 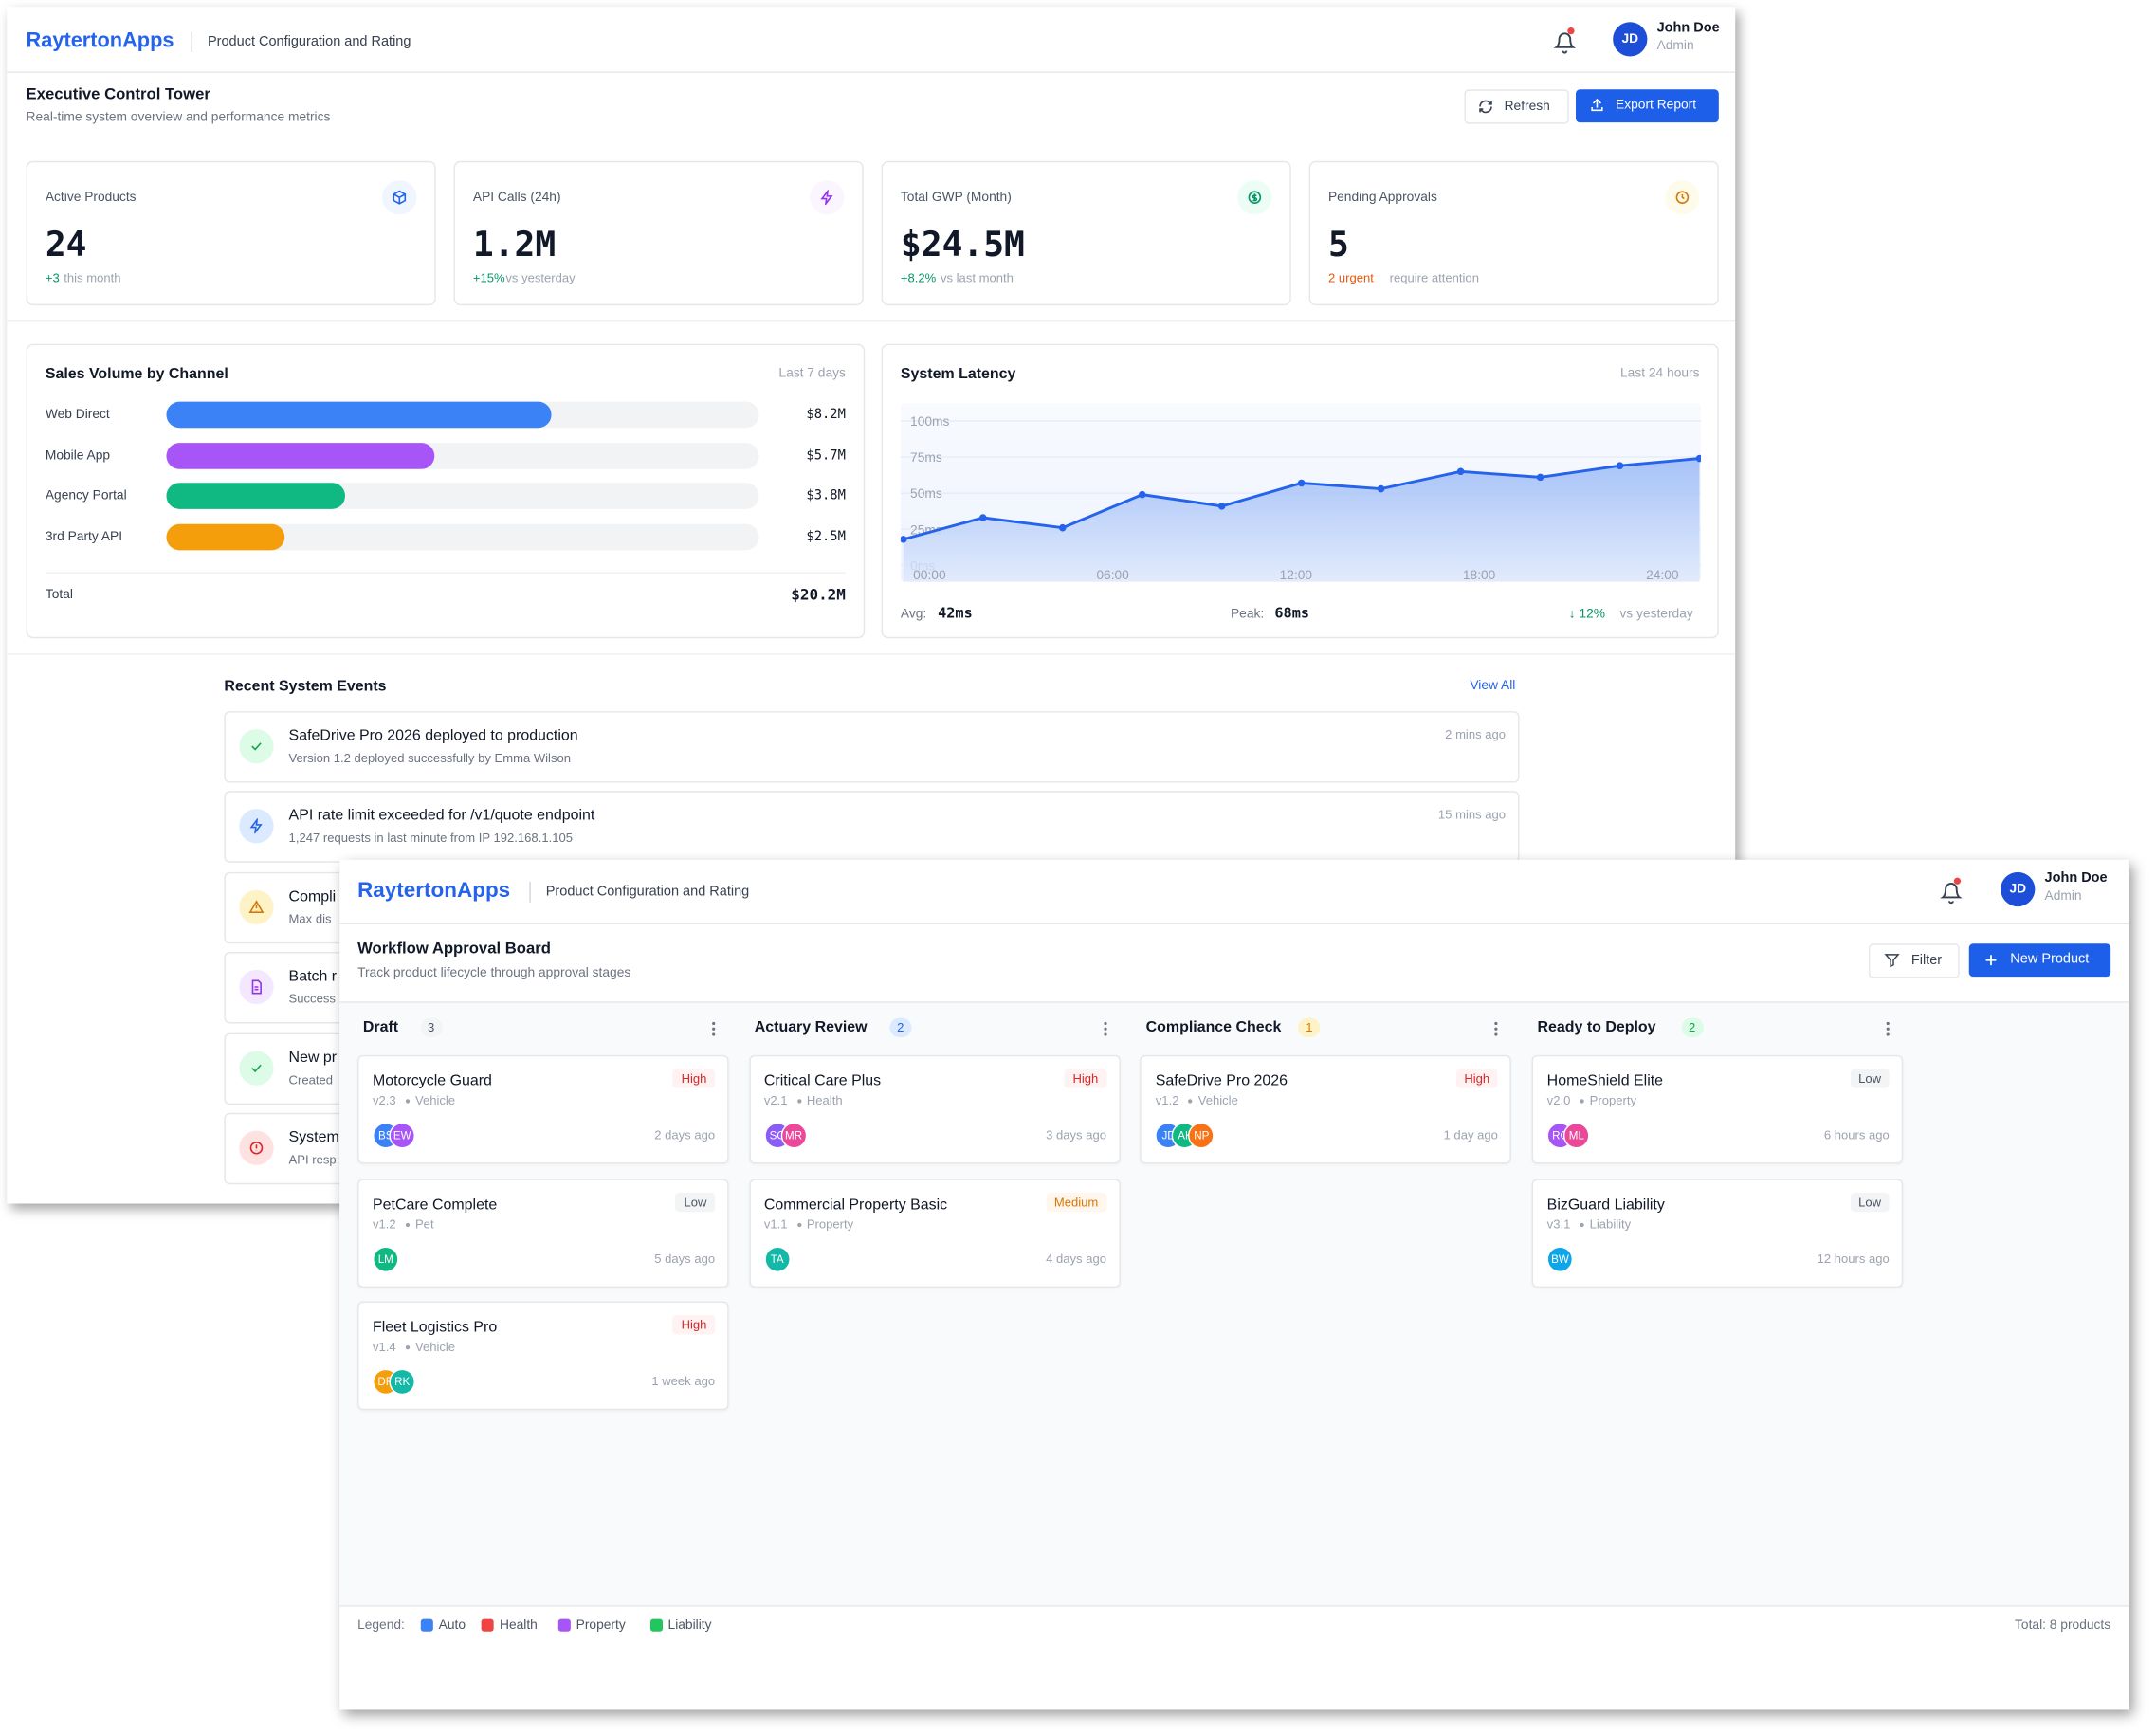 I want to click on event-detail: API resp, so click(x=312, y=1159).